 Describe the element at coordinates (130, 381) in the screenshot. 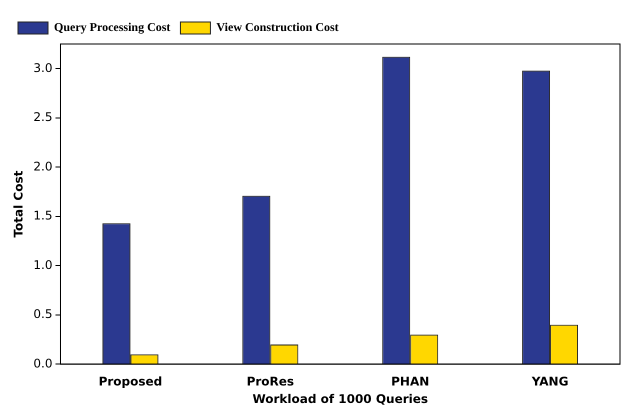

I see `x-tick-label: Proposed` at that location.